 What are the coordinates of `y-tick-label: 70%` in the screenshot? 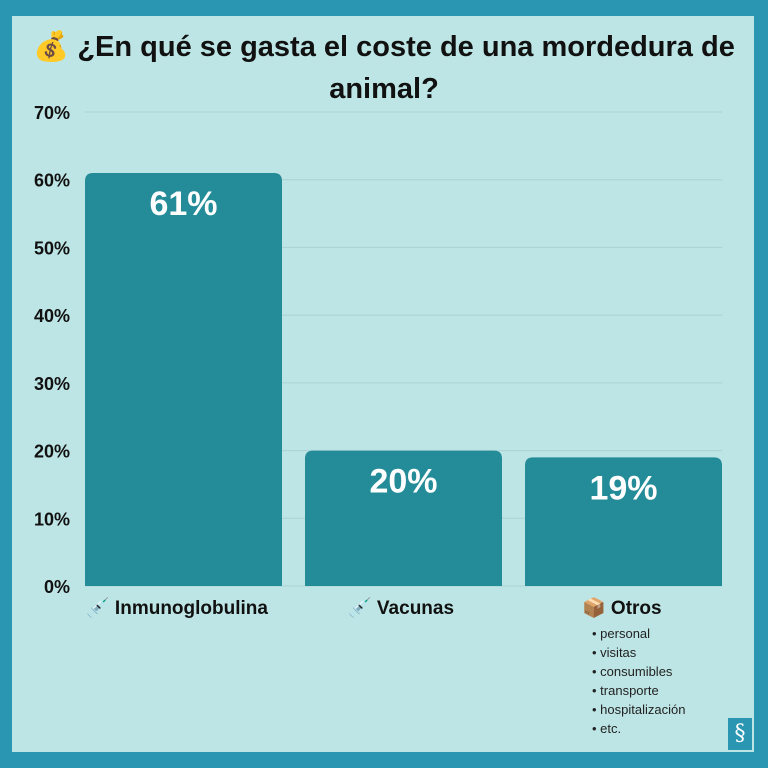 It's located at (52, 113).